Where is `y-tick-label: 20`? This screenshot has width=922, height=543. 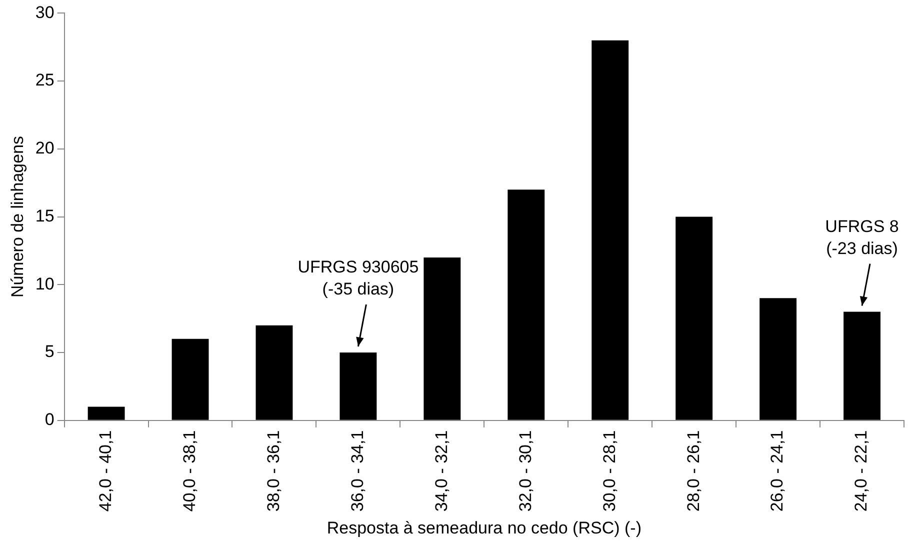 y-tick-label: 20 is located at coordinates (44, 148).